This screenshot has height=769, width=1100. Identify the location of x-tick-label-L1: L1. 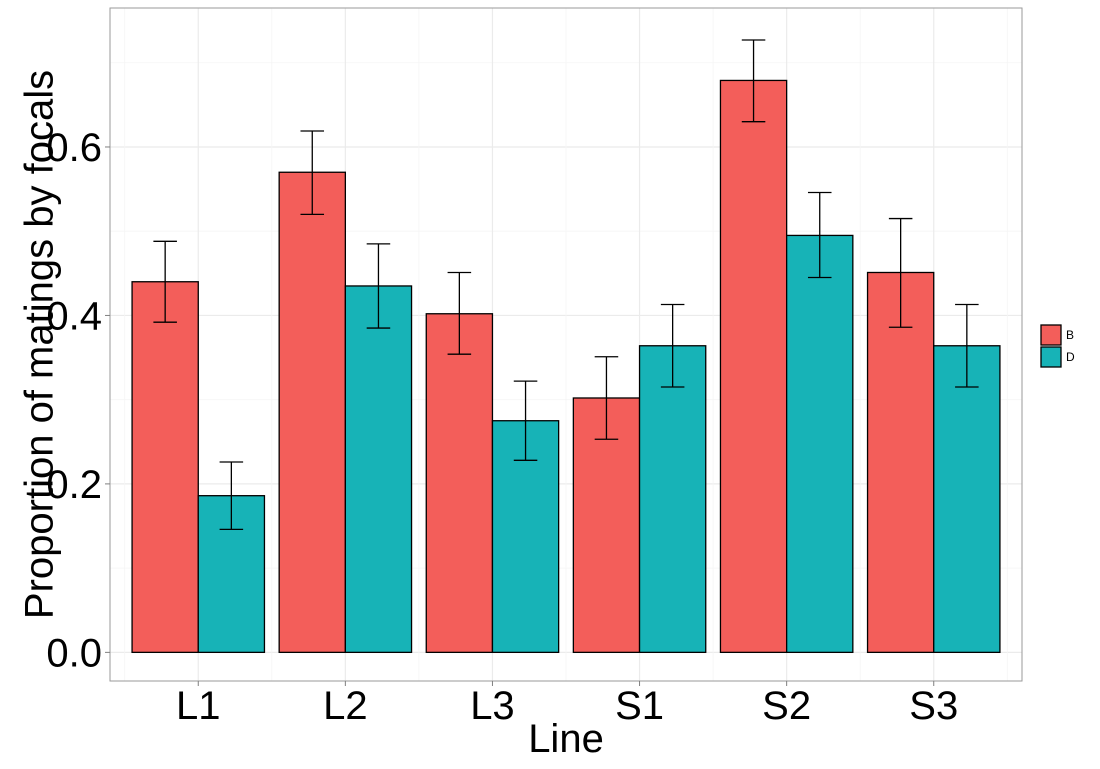
(198, 706).